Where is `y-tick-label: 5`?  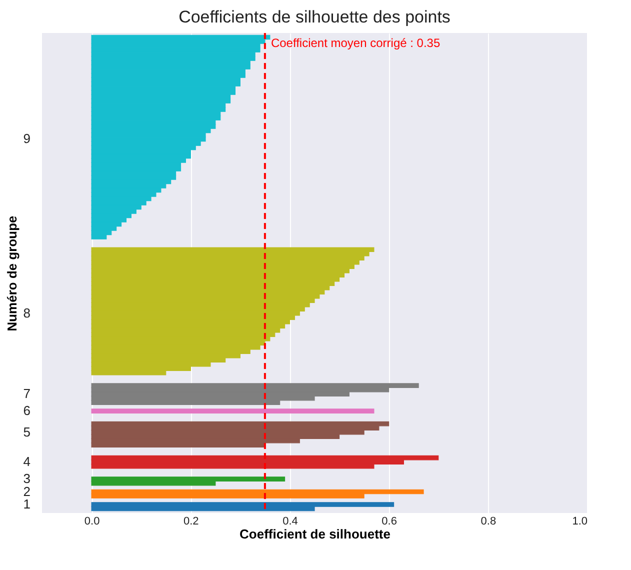 y-tick-label: 5 is located at coordinates (26, 432).